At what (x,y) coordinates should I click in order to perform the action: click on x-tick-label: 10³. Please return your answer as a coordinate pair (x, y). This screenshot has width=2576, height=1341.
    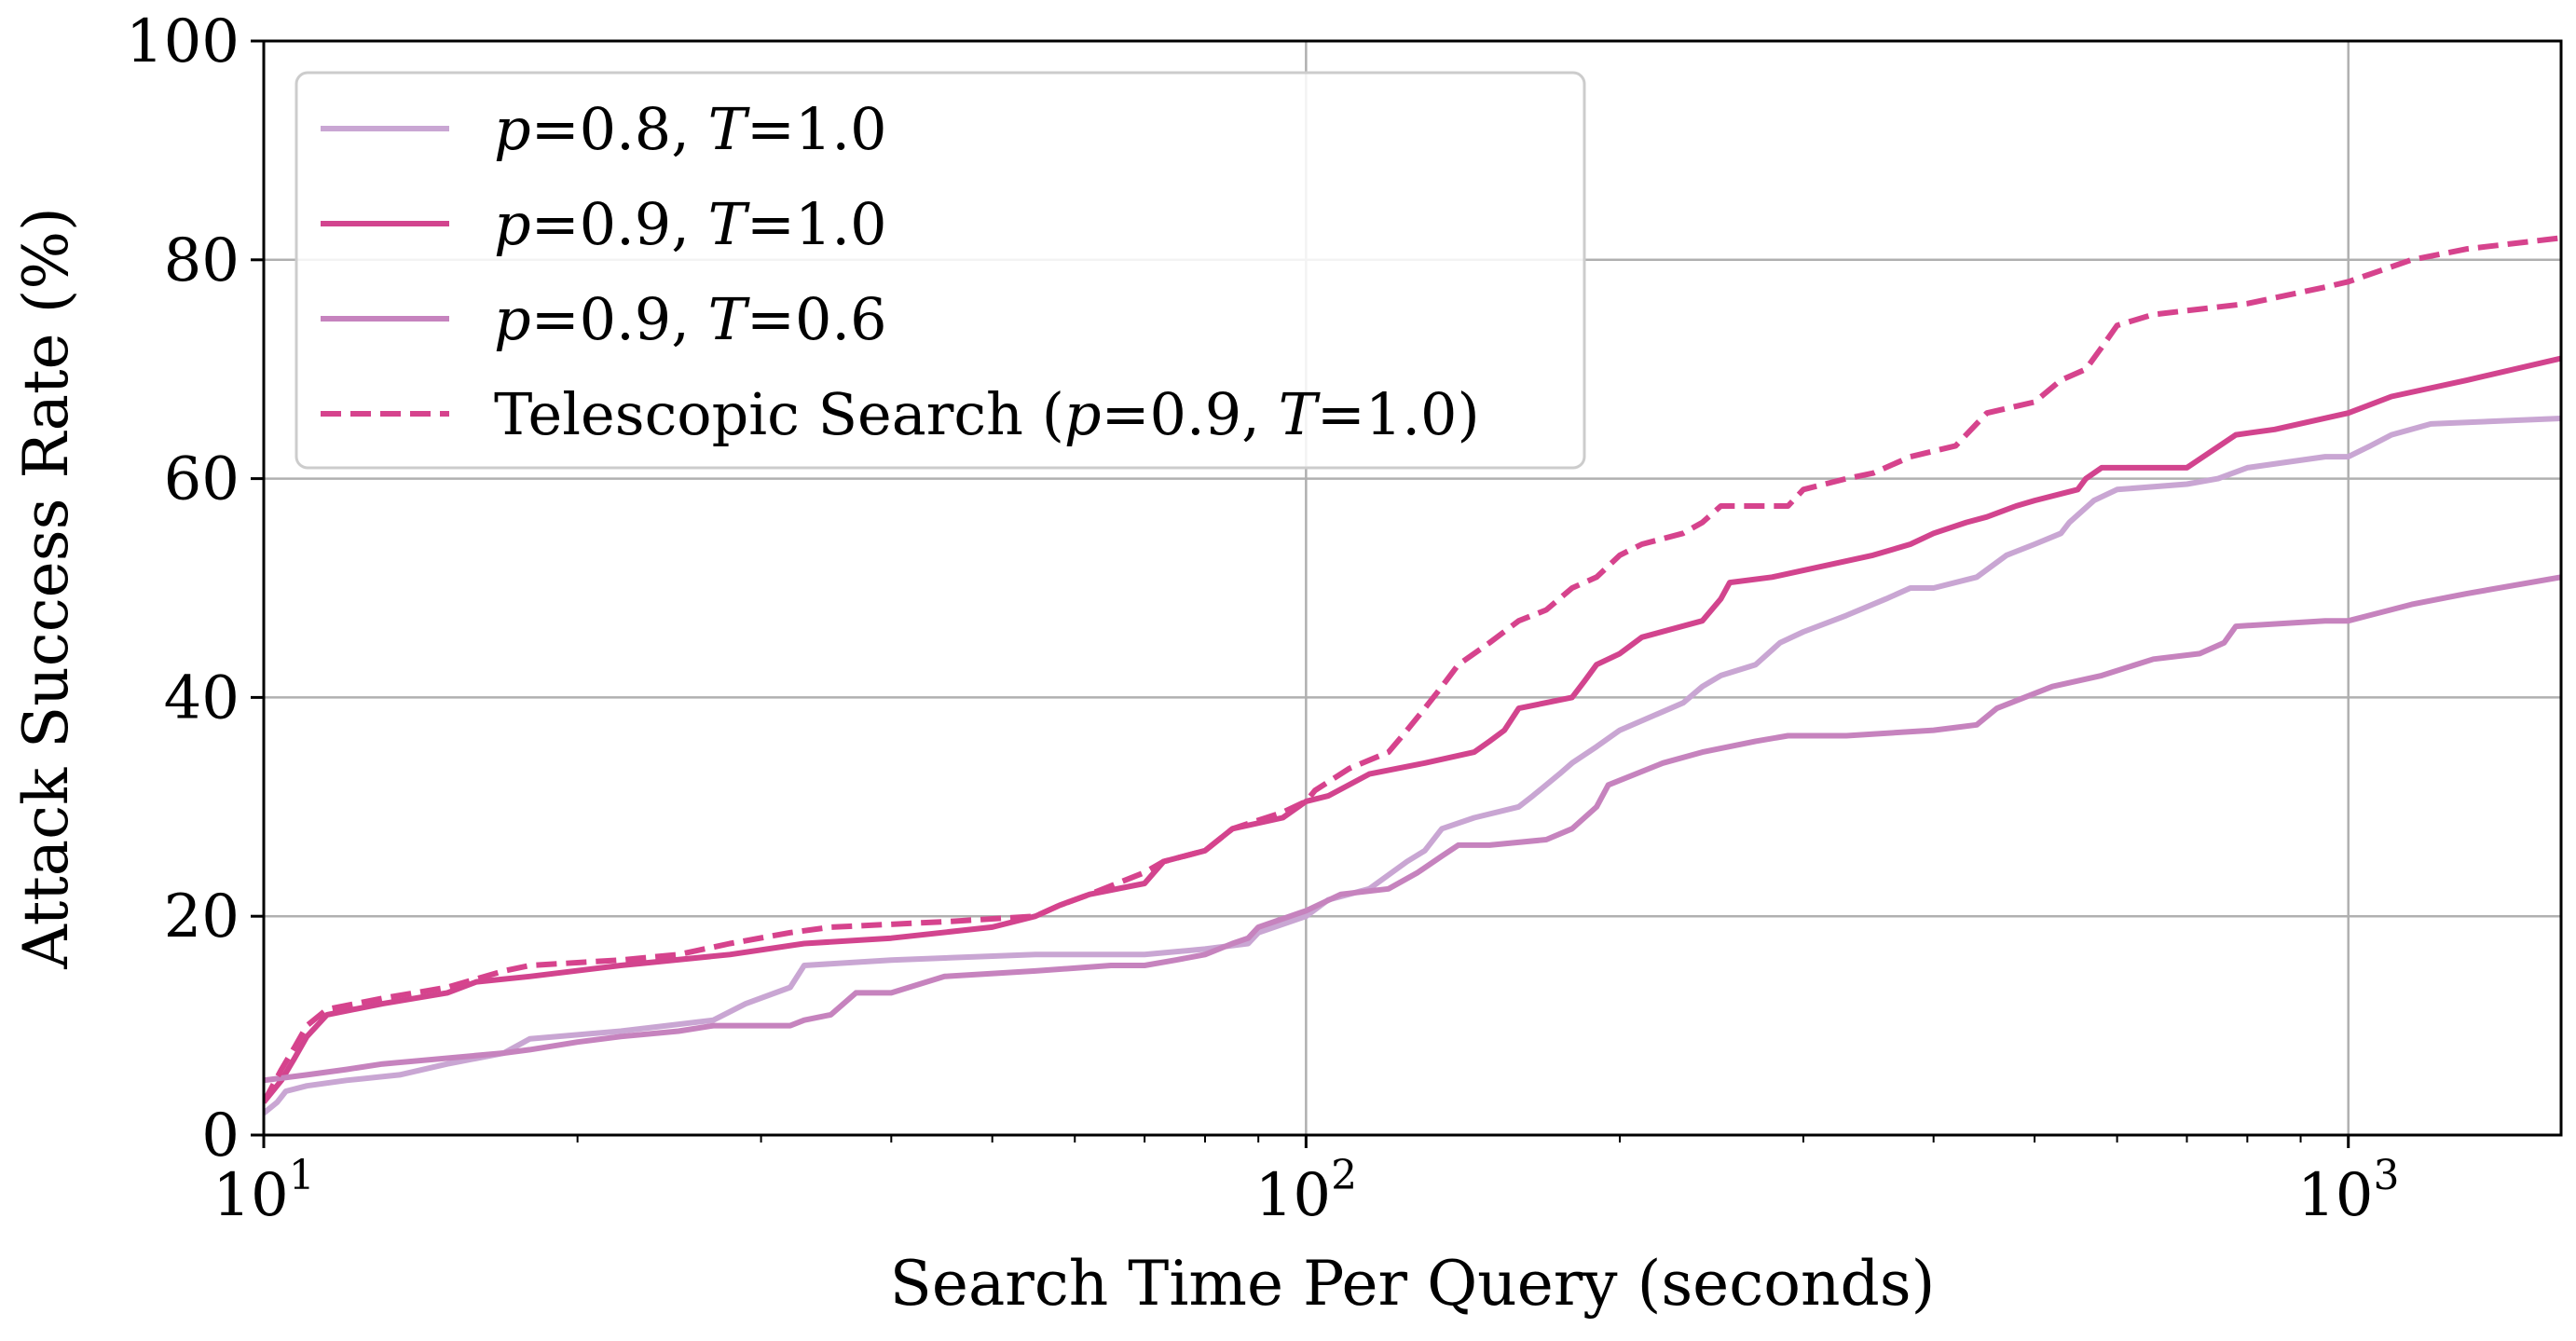
    Looking at the image, I should click on (2348, 1191).